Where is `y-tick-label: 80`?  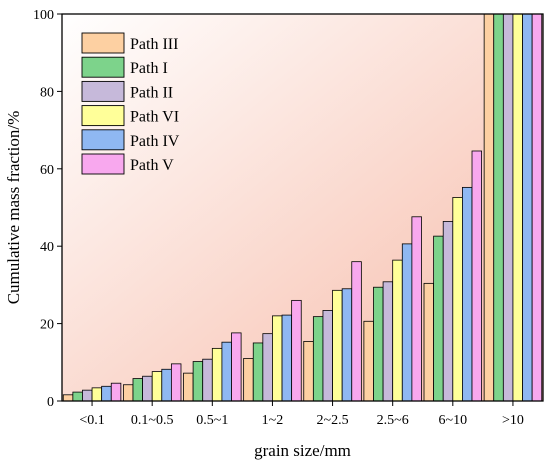
y-tick-label: 80 is located at coordinates (47, 92).